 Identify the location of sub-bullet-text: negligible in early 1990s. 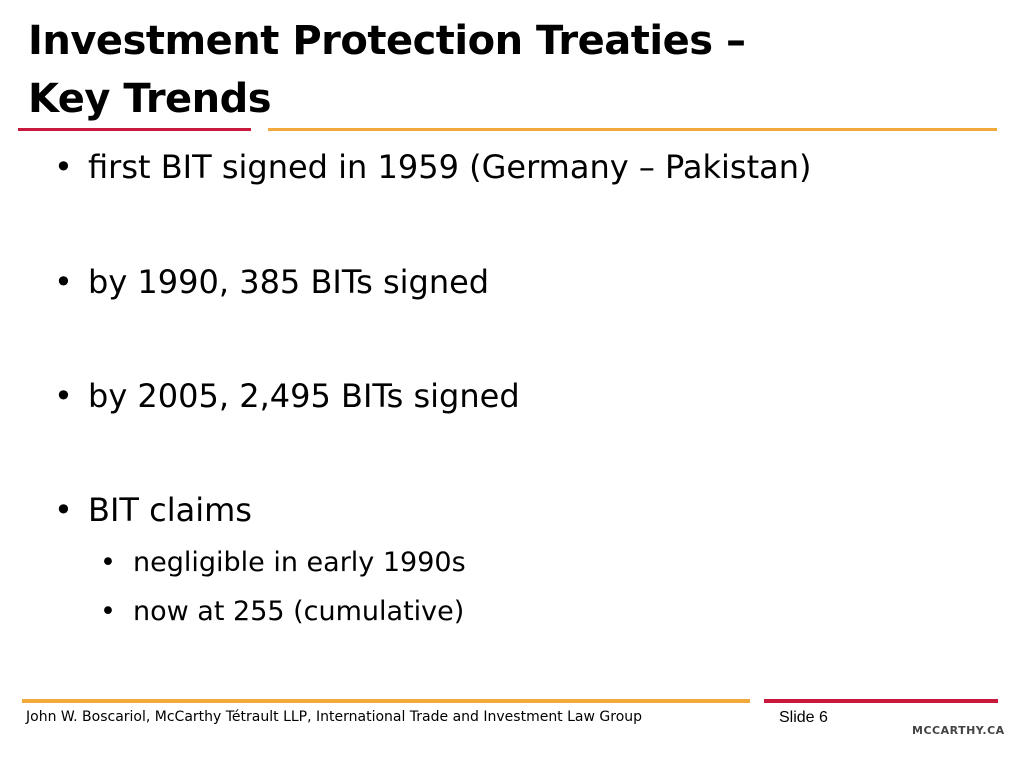
(299, 562).